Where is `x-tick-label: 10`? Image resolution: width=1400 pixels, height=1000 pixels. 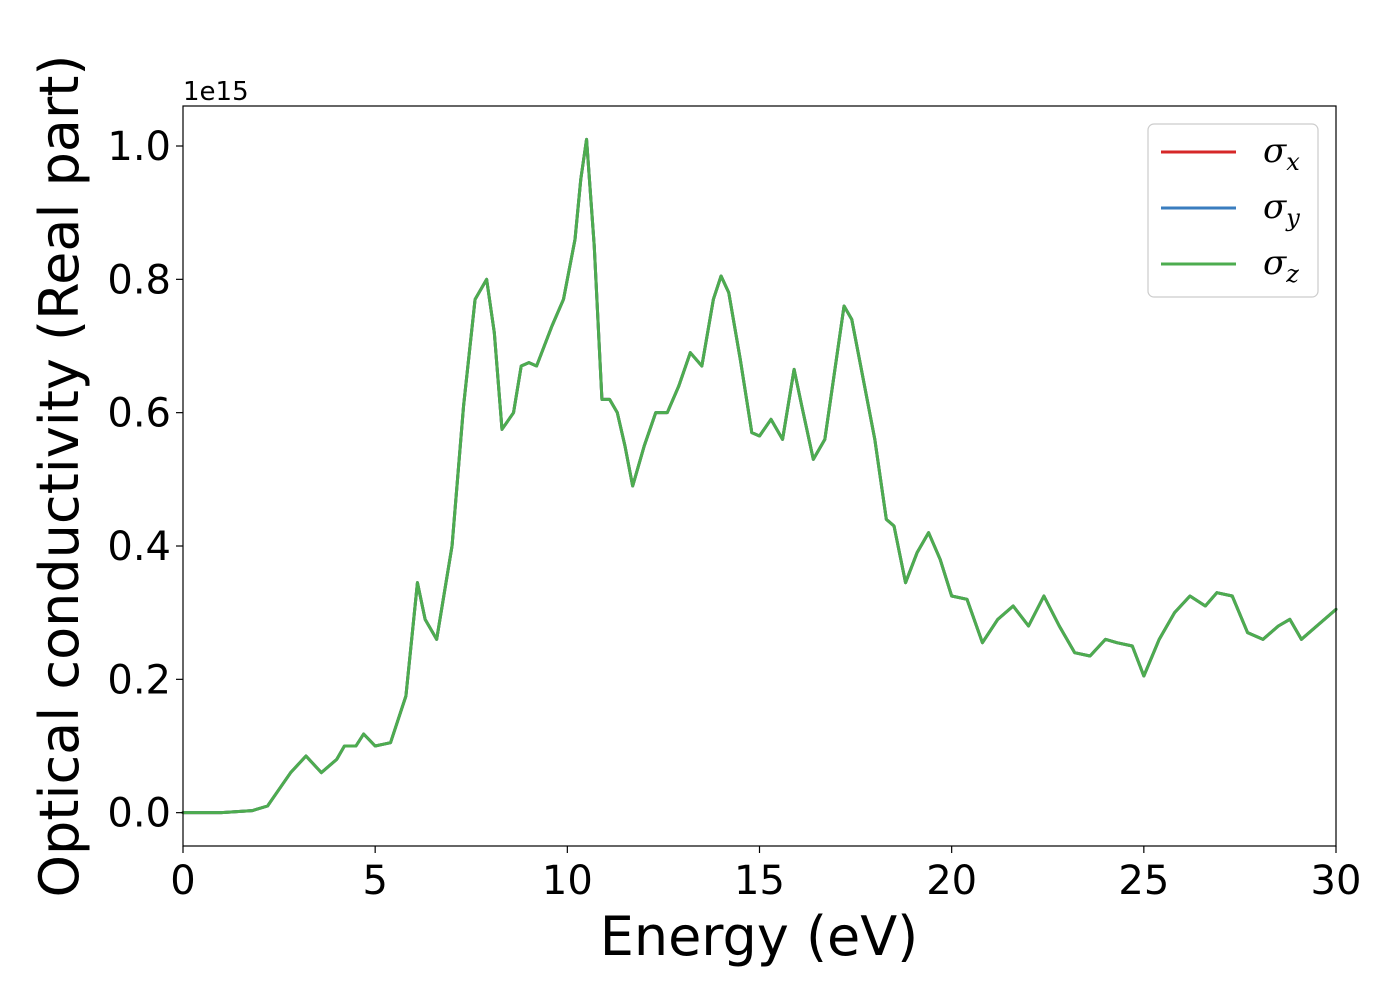
x-tick-label: 10 is located at coordinates (567, 881).